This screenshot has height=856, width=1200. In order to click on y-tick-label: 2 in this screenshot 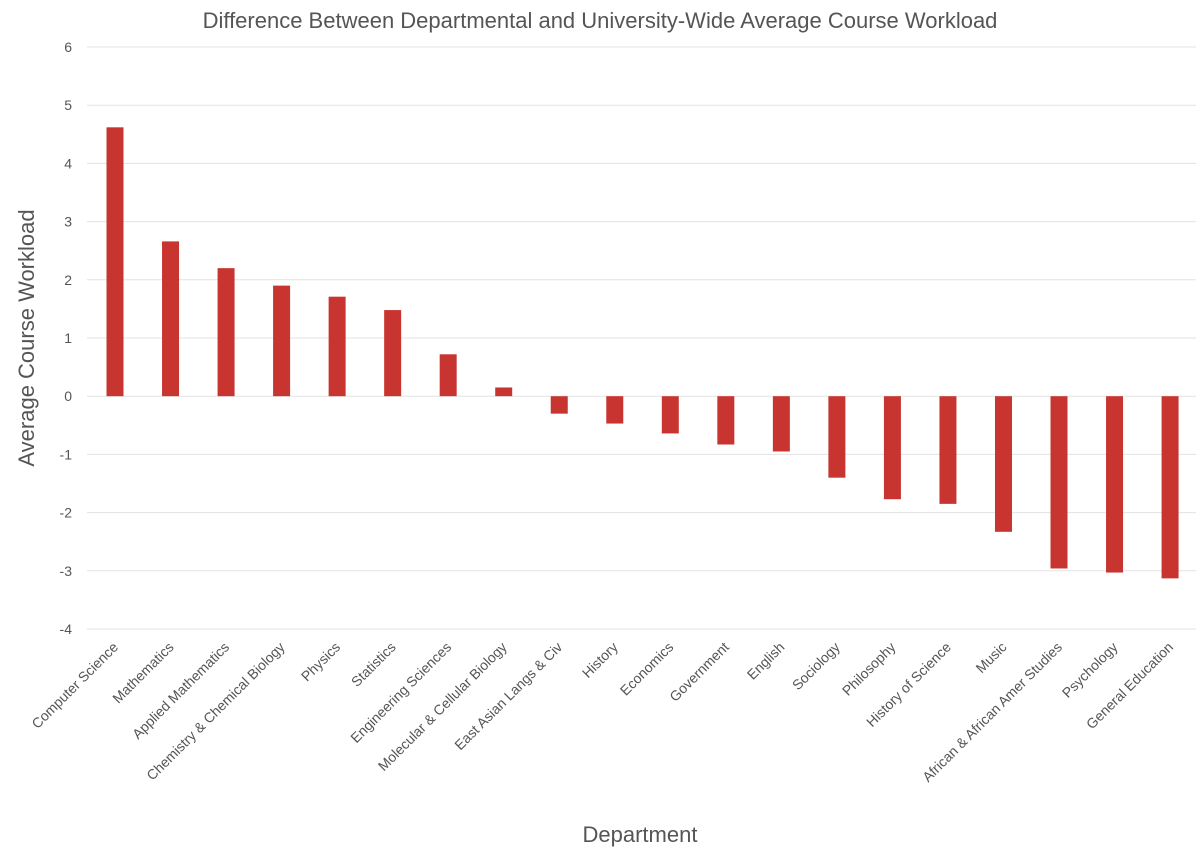, I will do `click(68, 280)`.